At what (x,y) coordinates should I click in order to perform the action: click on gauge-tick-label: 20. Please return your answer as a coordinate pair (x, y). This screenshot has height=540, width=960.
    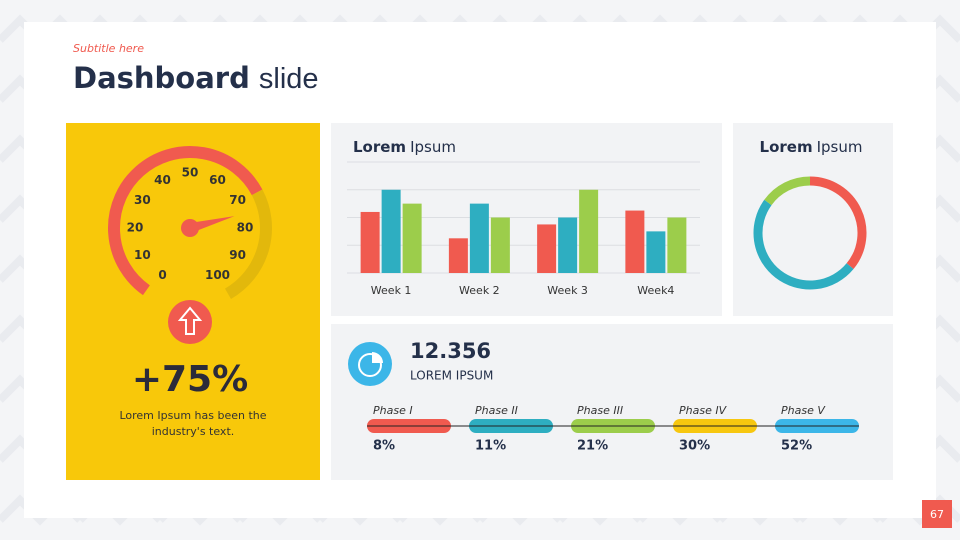
    Looking at the image, I should click on (135, 228).